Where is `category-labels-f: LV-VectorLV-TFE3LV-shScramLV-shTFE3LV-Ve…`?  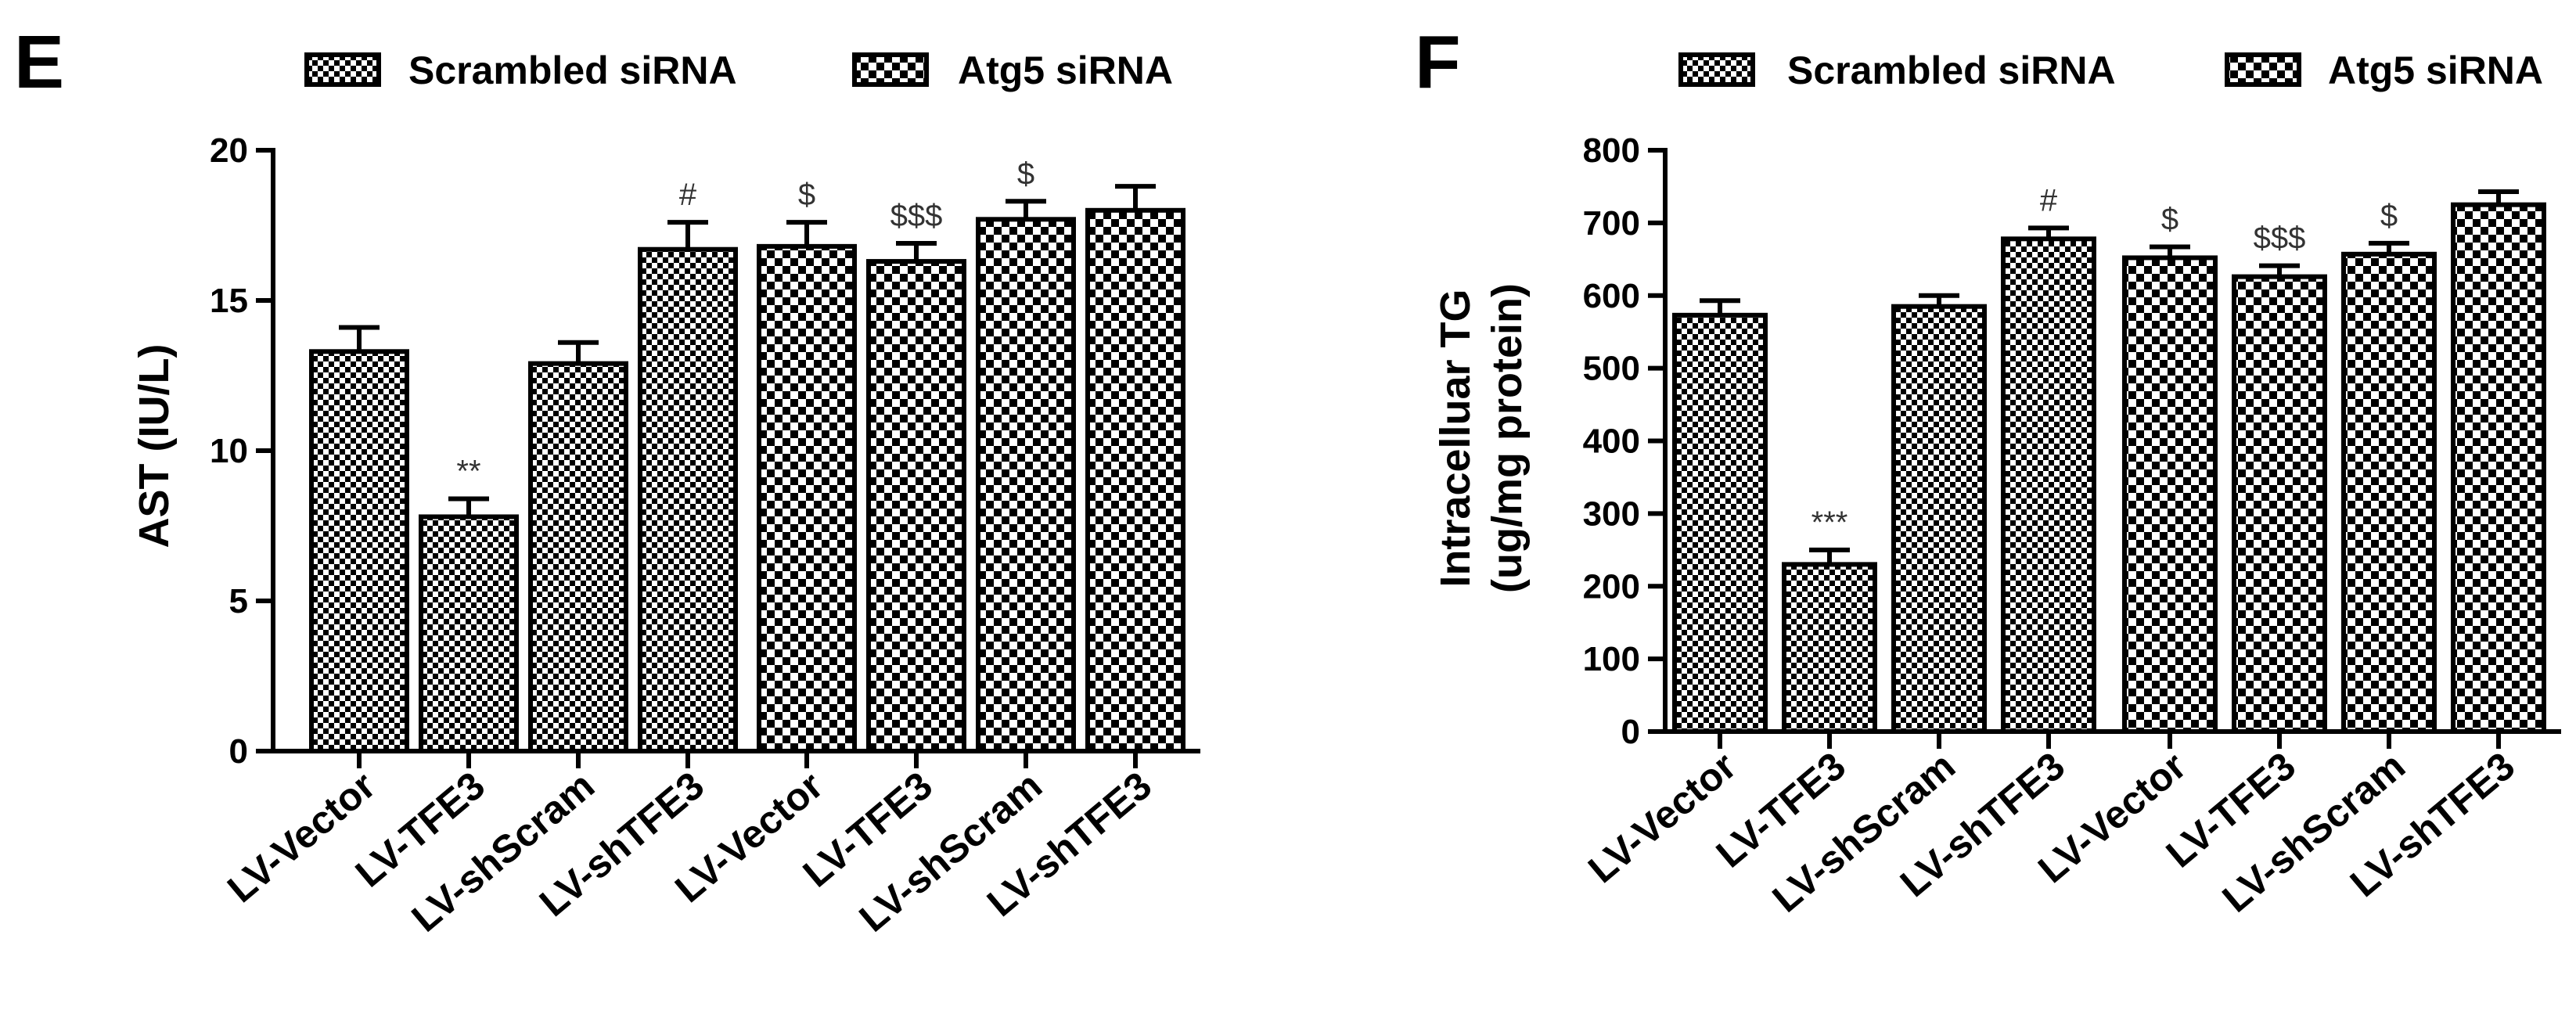 category-labels-f: LV-VectorLV-TFE3LV-shScramLV-shTFE3LV-Ve… is located at coordinates (2051, 833).